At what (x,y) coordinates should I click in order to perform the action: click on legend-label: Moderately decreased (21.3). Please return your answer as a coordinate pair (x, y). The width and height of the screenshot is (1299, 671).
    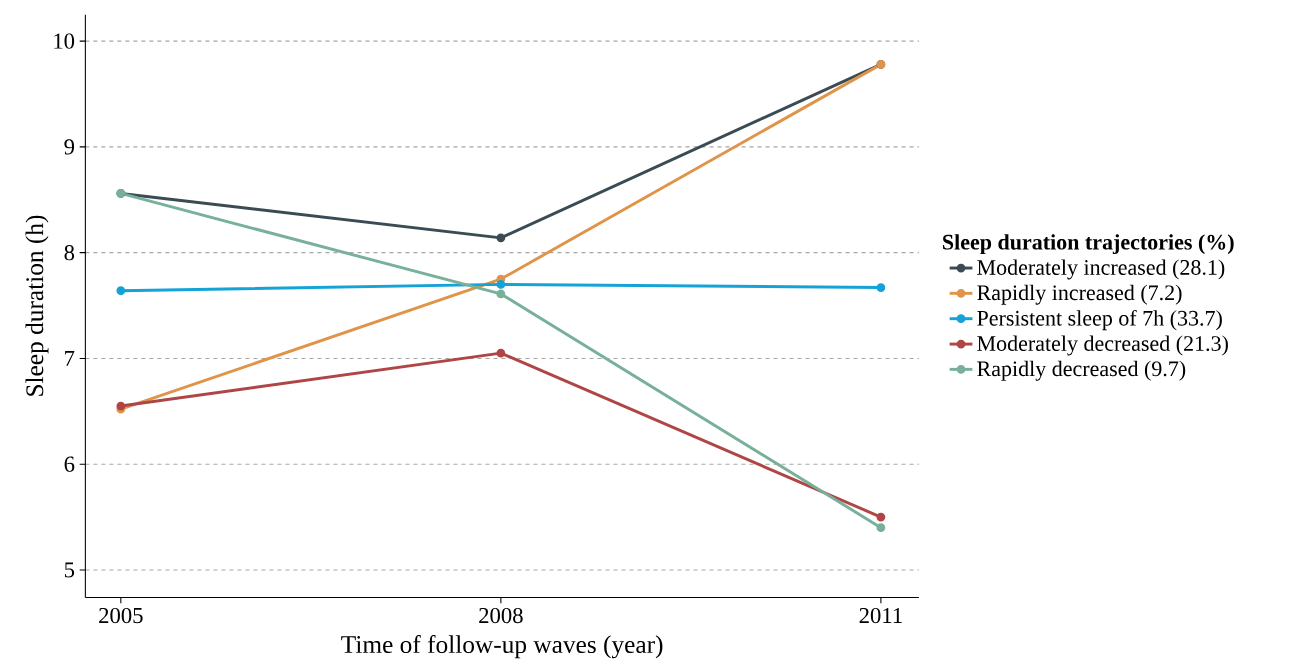
    Looking at the image, I should click on (1102, 345).